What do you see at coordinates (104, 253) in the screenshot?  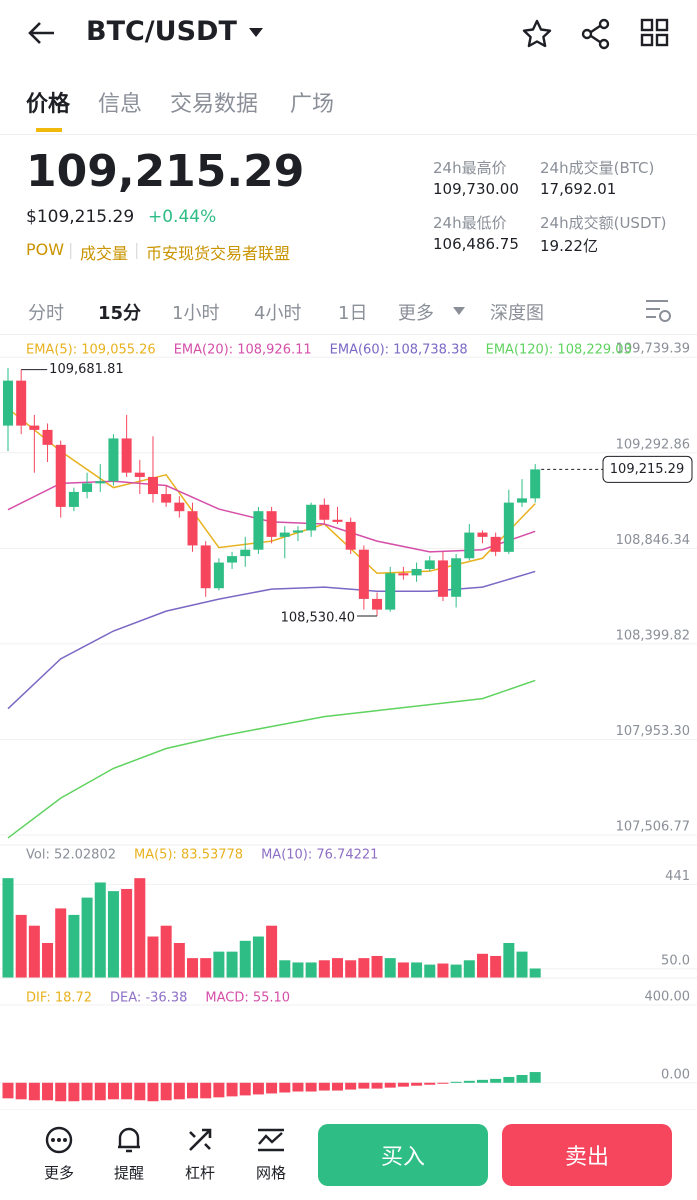 I see `tag: 成交量` at bounding box center [104, 253].